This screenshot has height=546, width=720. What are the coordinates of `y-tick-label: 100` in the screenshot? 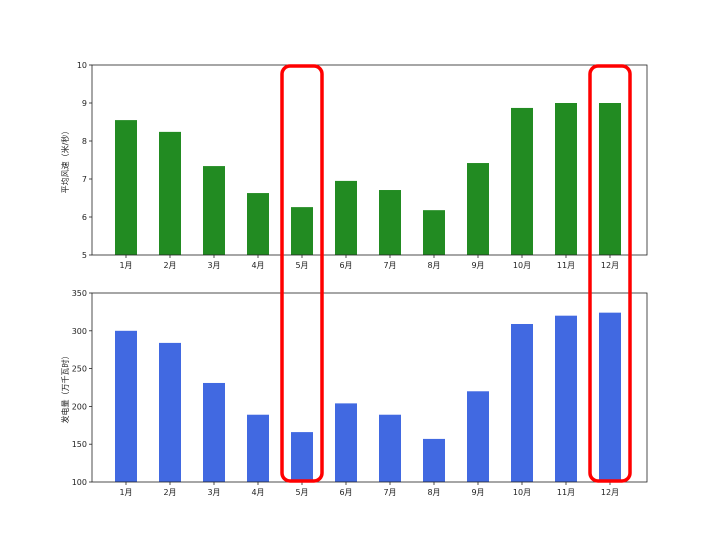 It's located at (79, 482).